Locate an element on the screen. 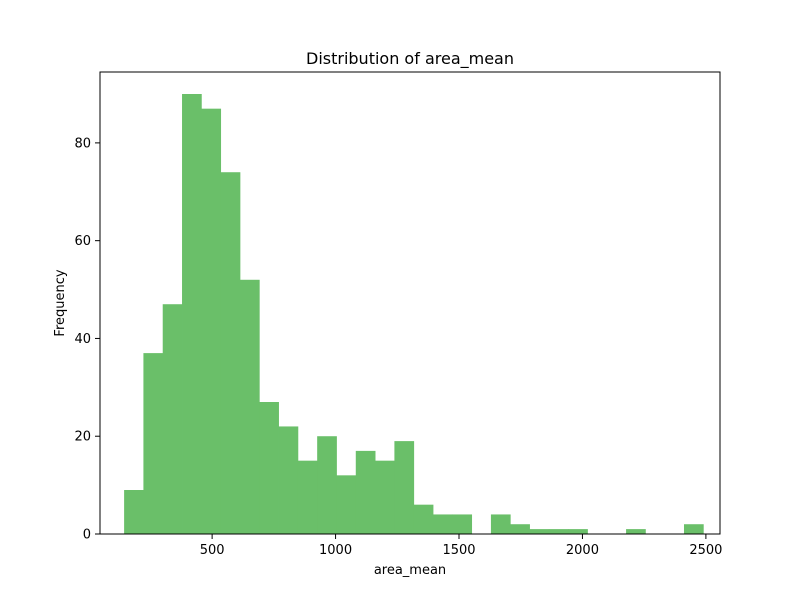 This screenshot has height=600, width=800. x-tick-label: 2500 is located at coordinates (705, 550).